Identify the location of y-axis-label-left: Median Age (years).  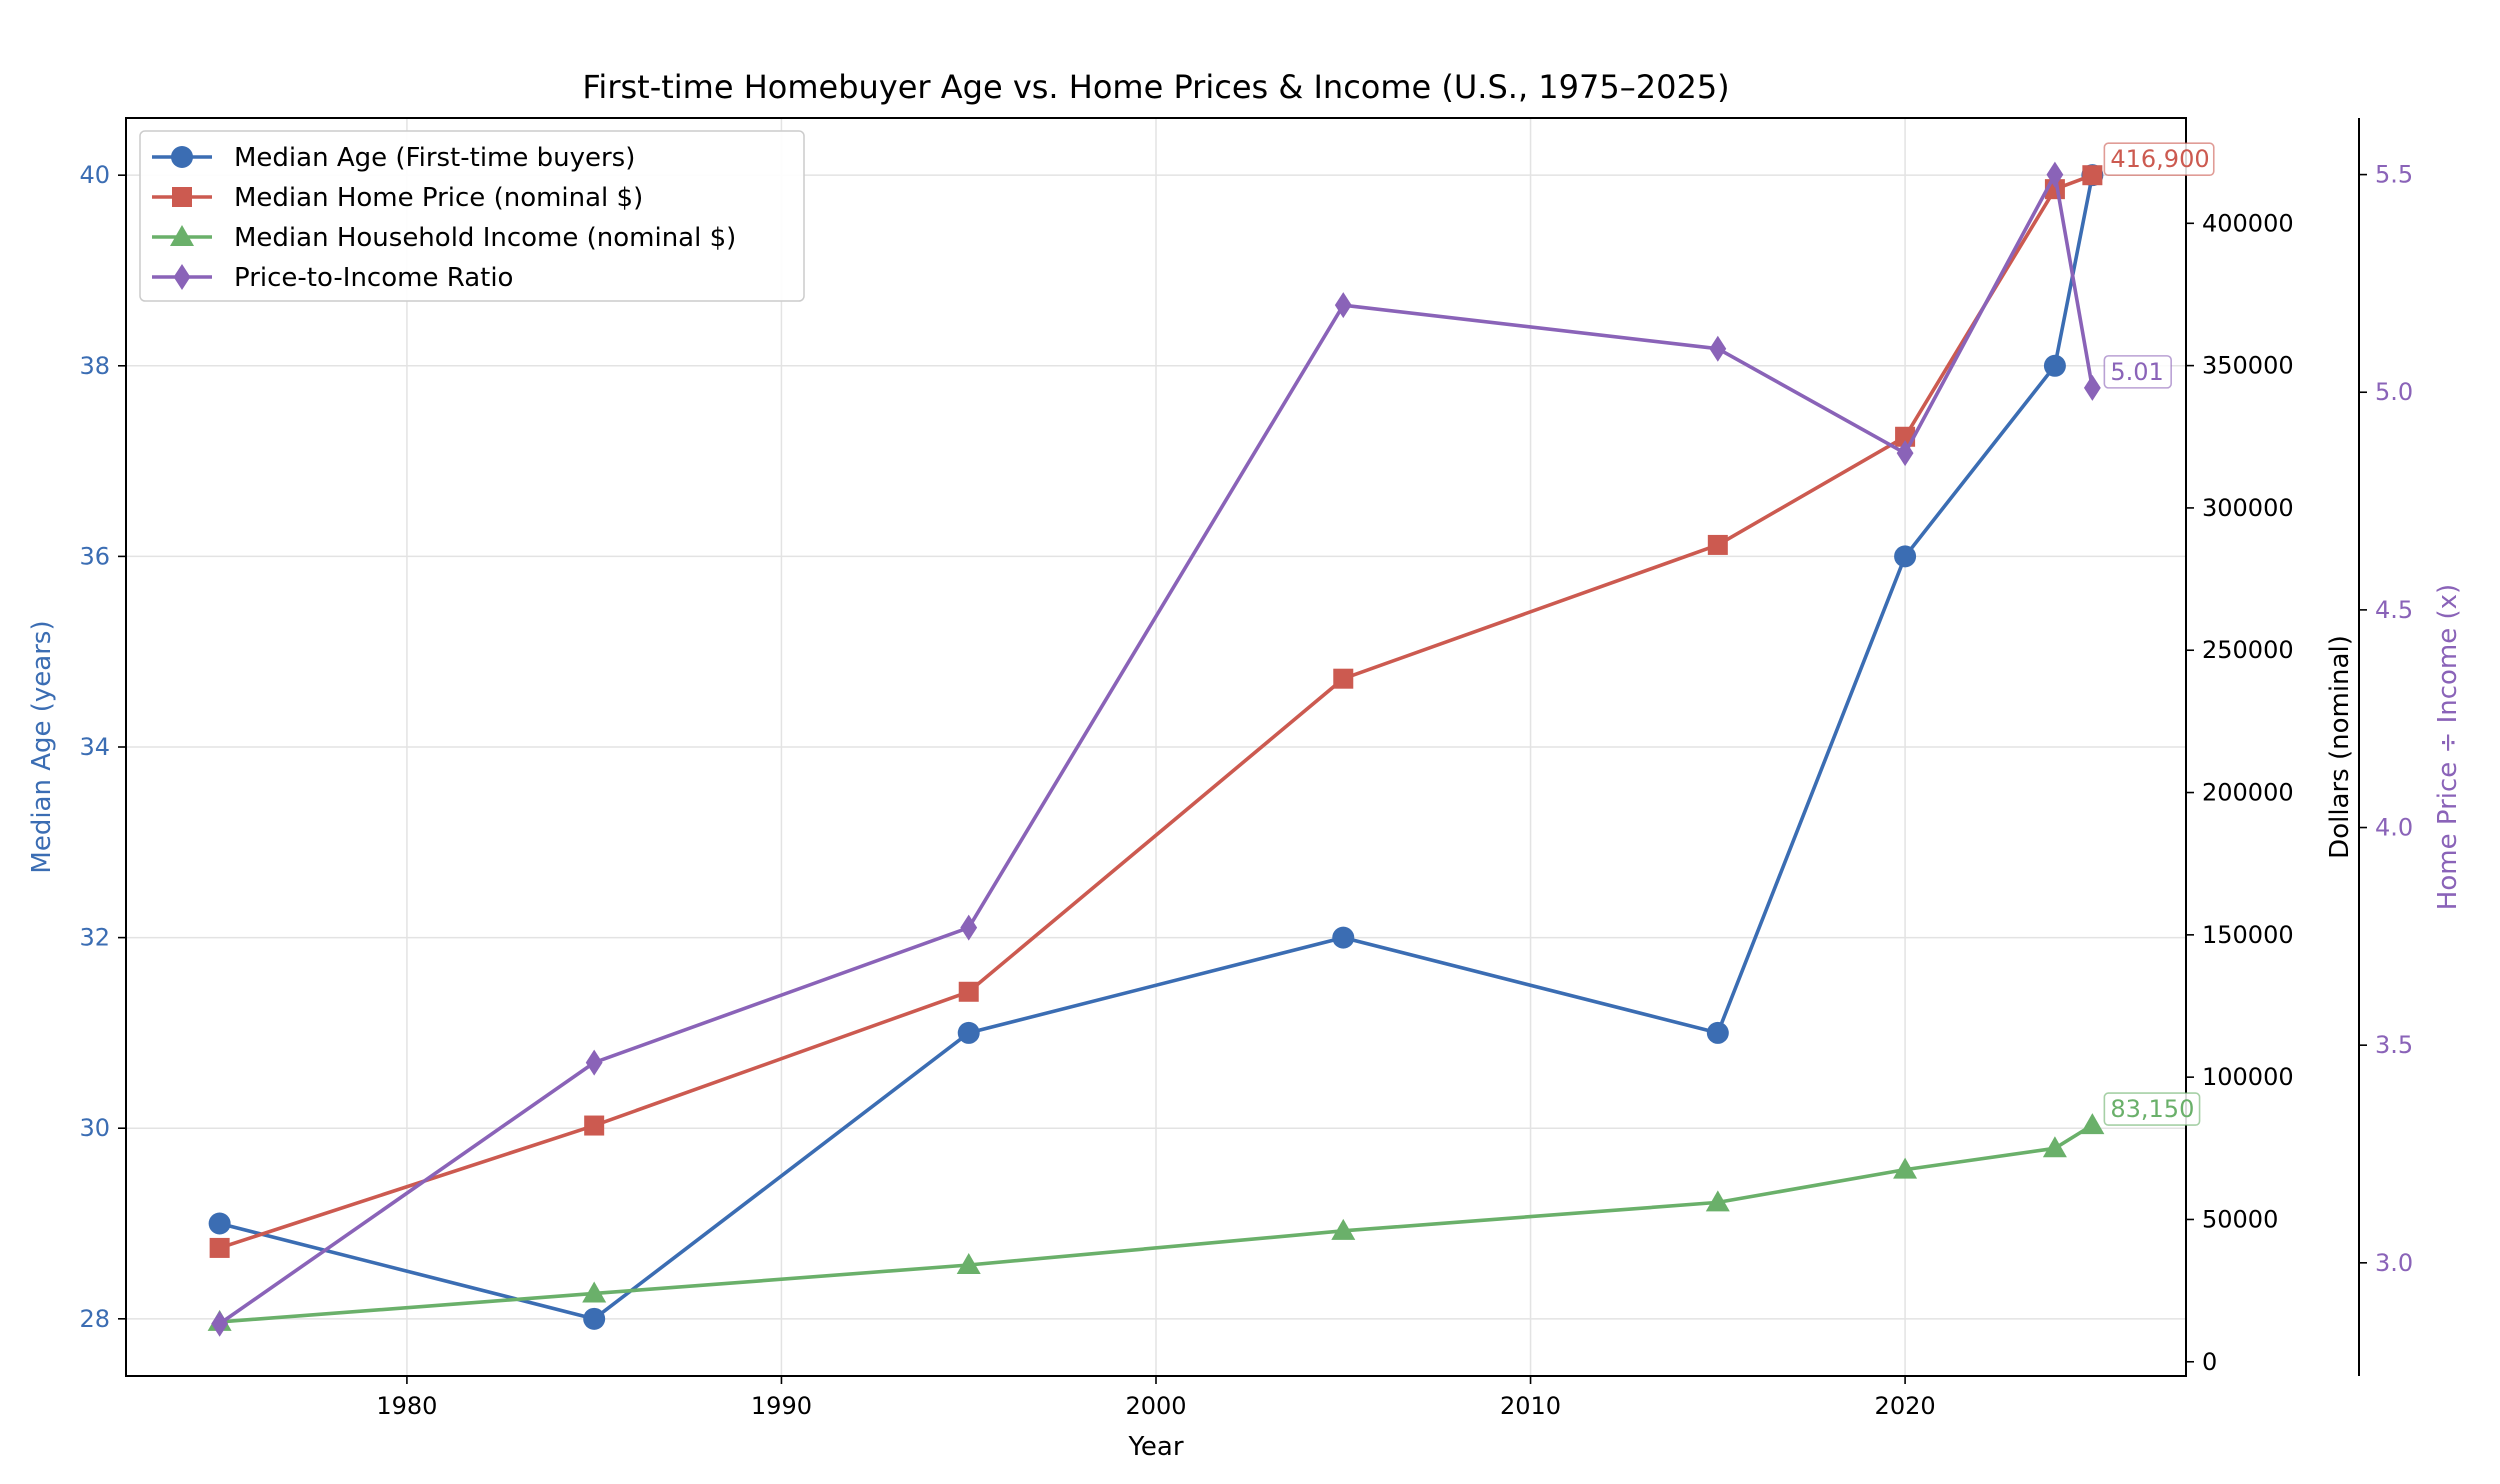
(42, 746).